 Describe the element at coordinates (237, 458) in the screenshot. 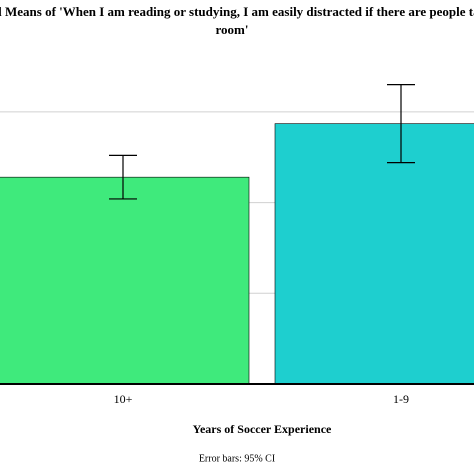

I see `note: Error bars: 95% CI` at that location.